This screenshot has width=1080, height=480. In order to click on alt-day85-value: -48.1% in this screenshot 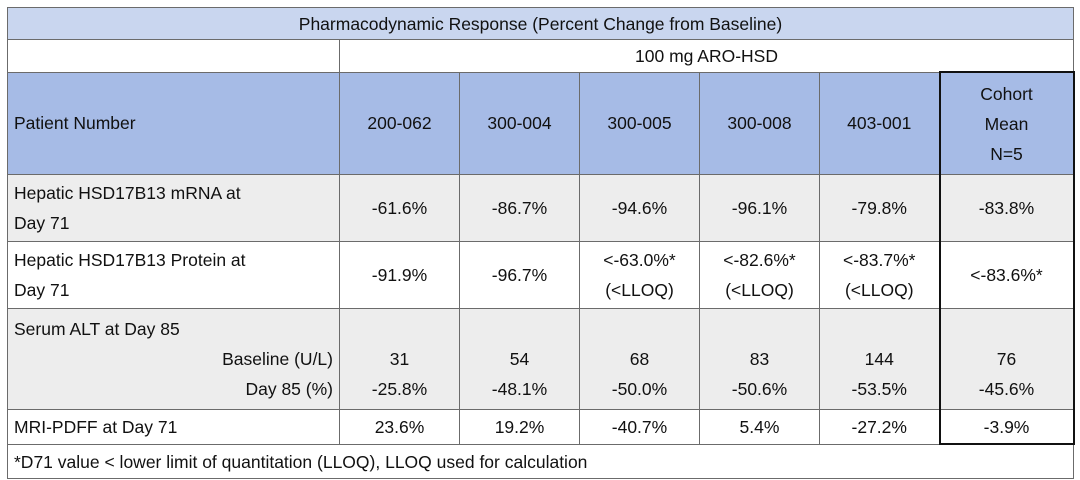, I will do `click(519, 389)`.